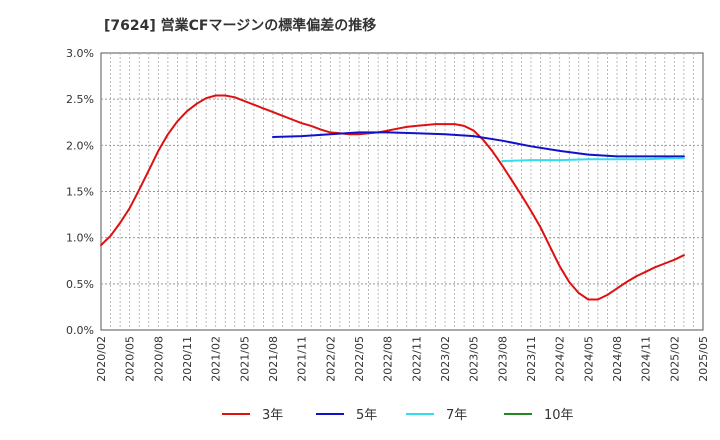  What do you see at coordinates (272, 415) in the screenshot?
I see `legend-label: 3年` at bounding box center [272, 415].